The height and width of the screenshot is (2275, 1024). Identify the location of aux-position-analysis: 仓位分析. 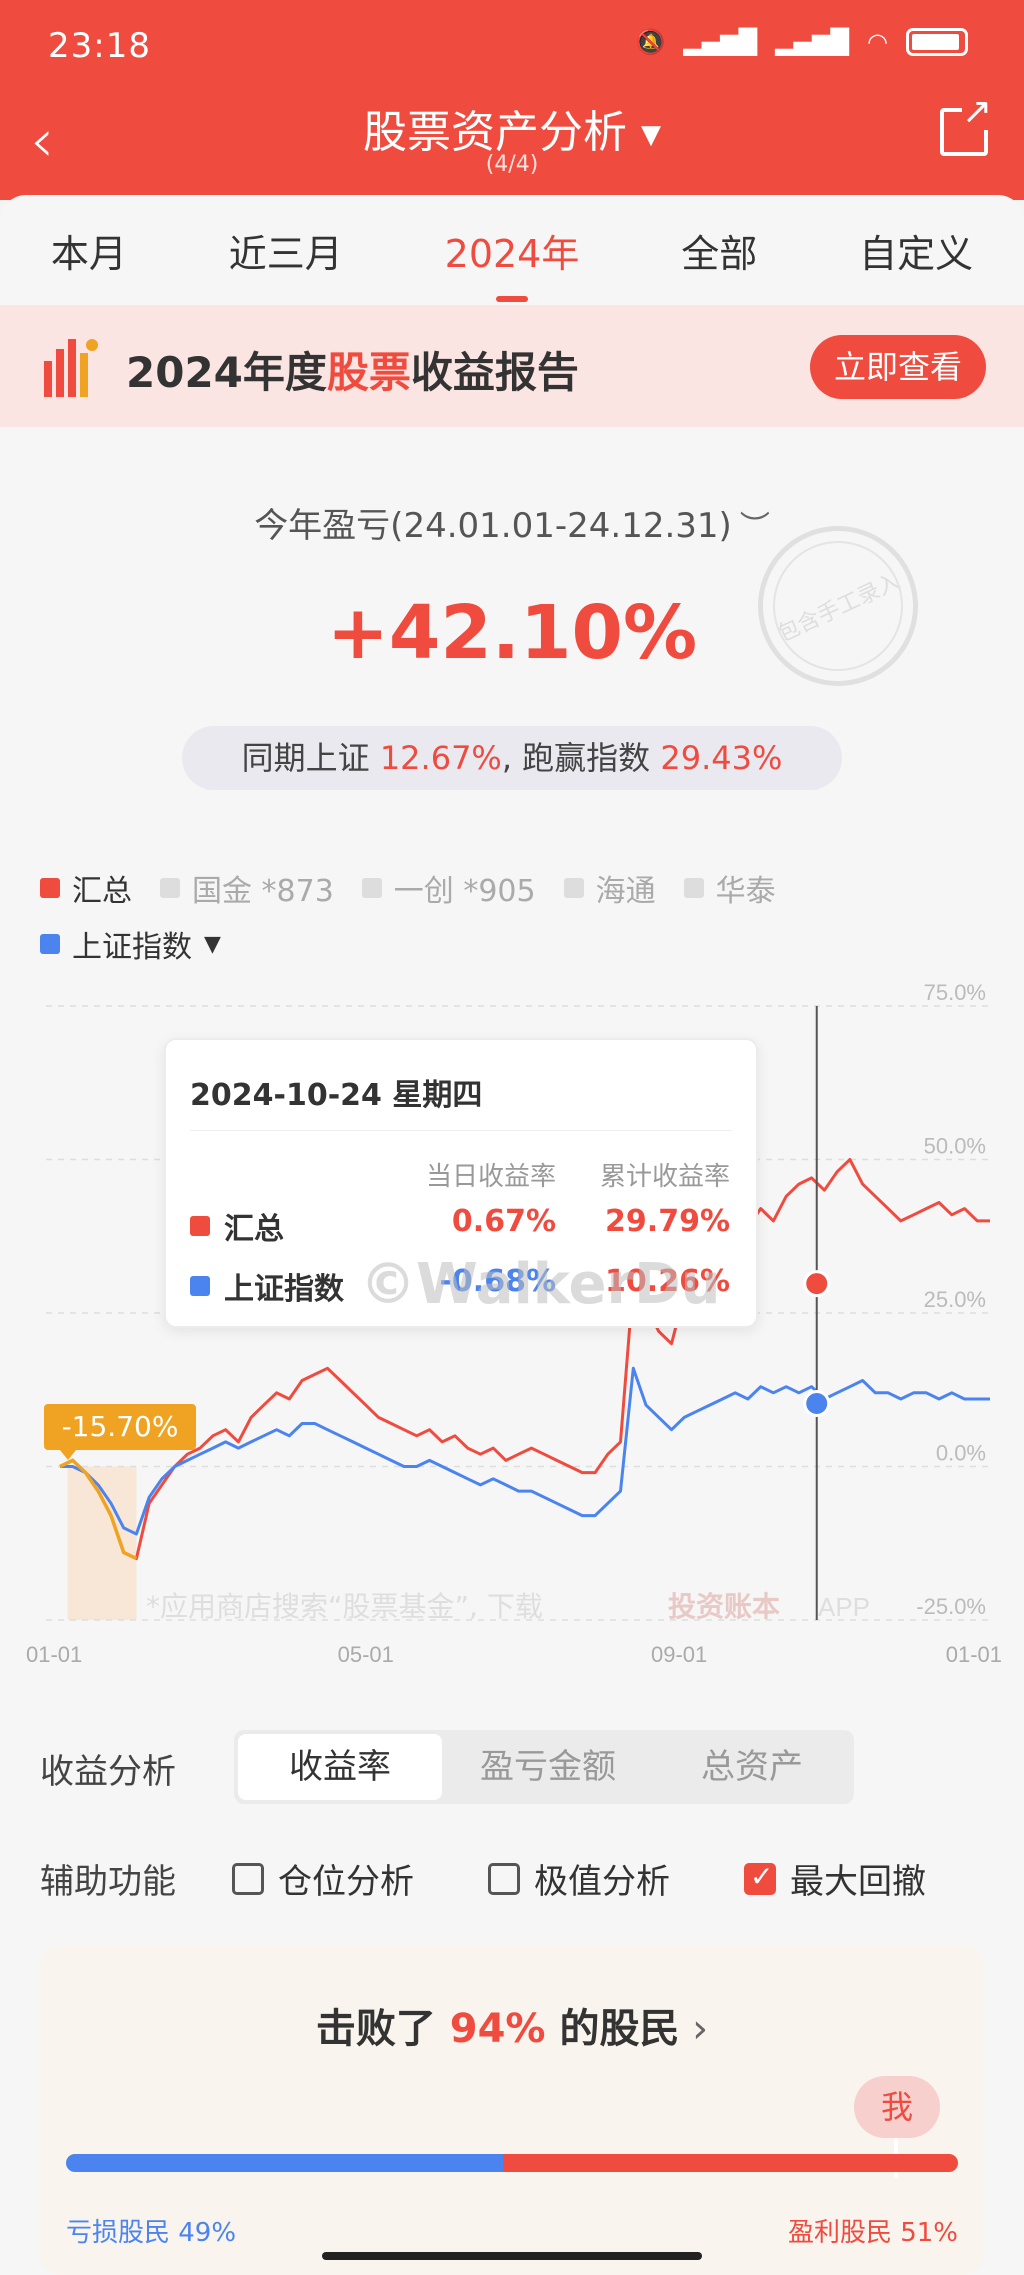
(323, 1878).